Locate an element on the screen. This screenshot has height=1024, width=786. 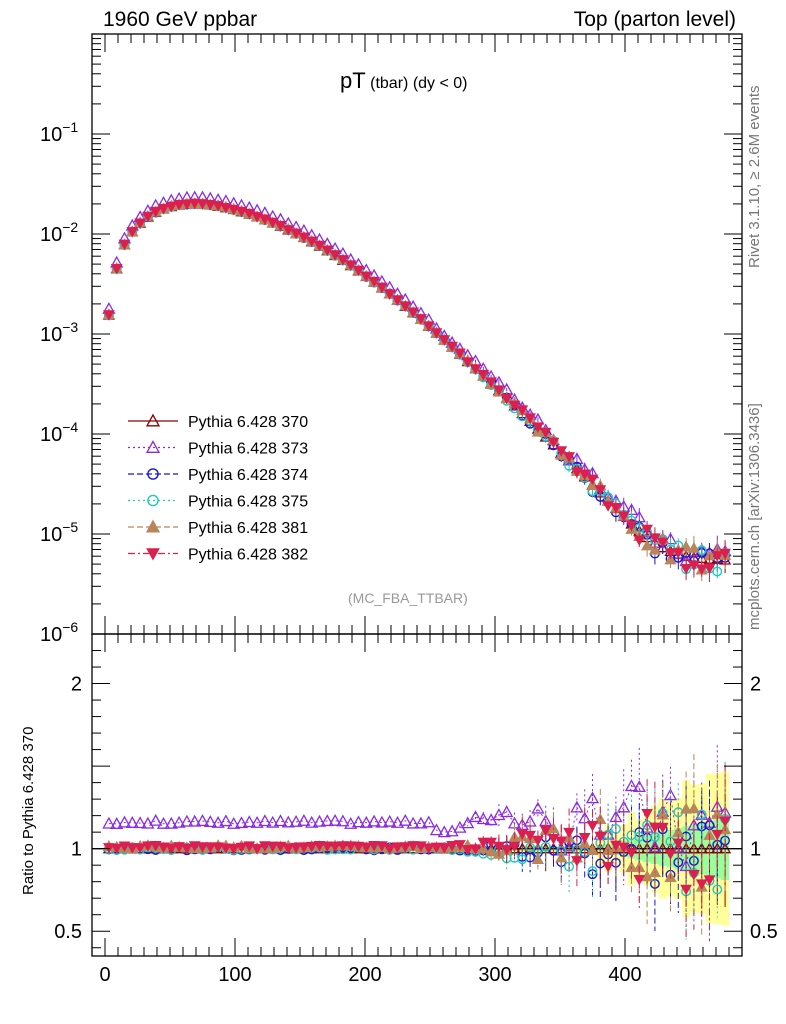
ratio-ytick-label-right: 0.5 is located at coordinates (764, 932).